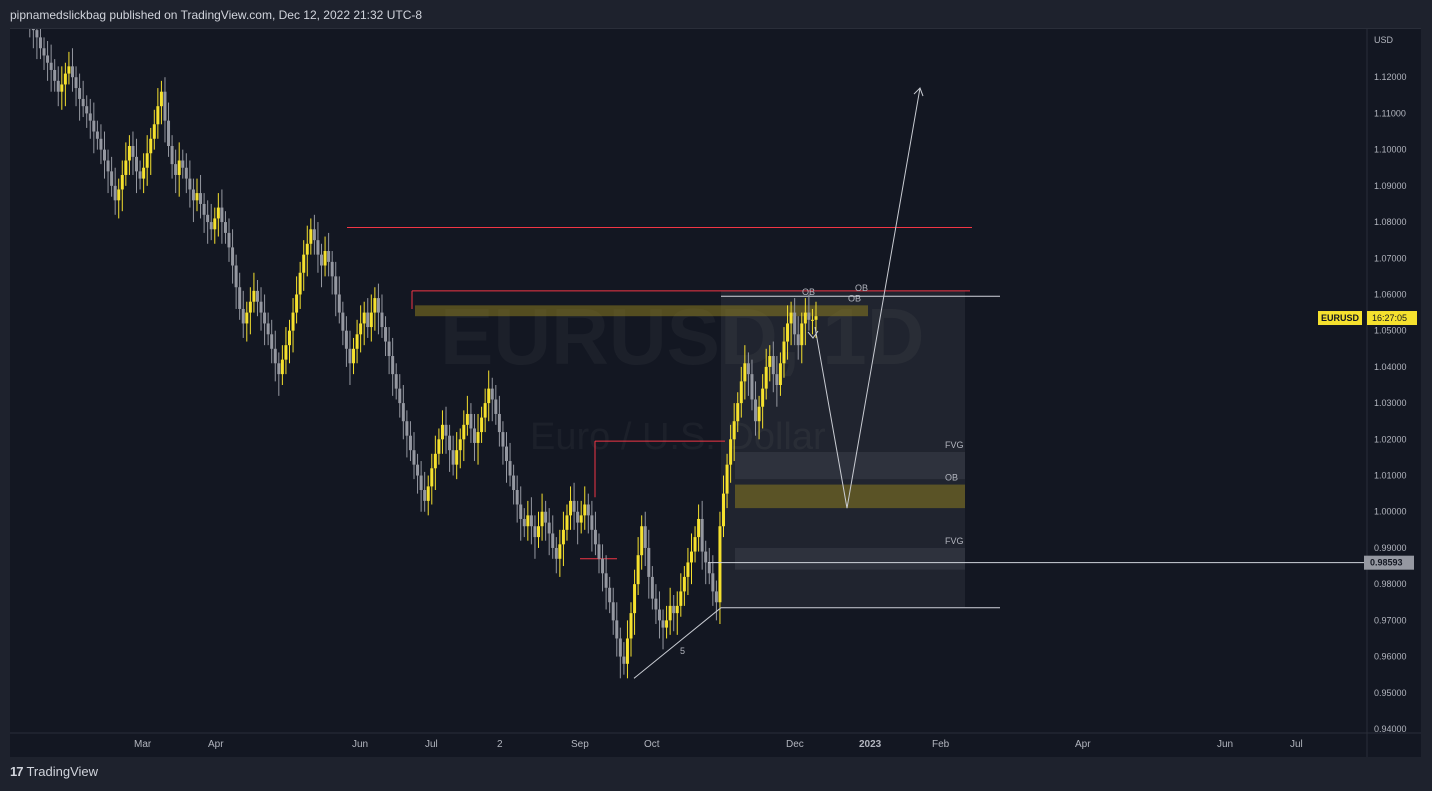 The image size is (1432, 791). Describe the element at coordinates (143, 744) in the screenshot. I see `x-tick-label: Mar` at that location.